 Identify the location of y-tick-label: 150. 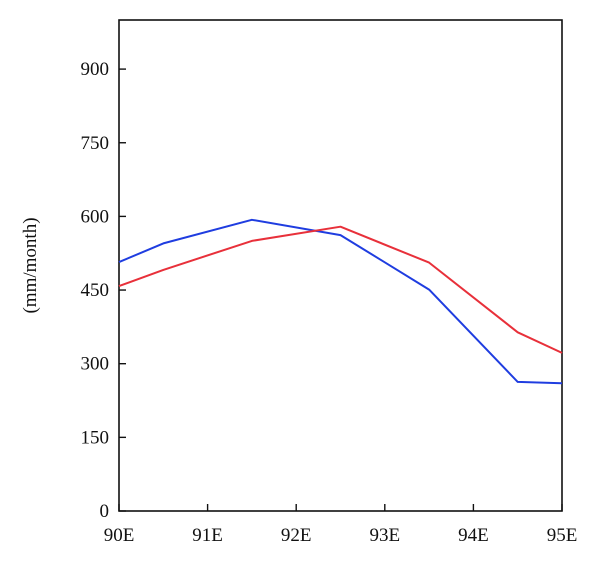
(95, 437).